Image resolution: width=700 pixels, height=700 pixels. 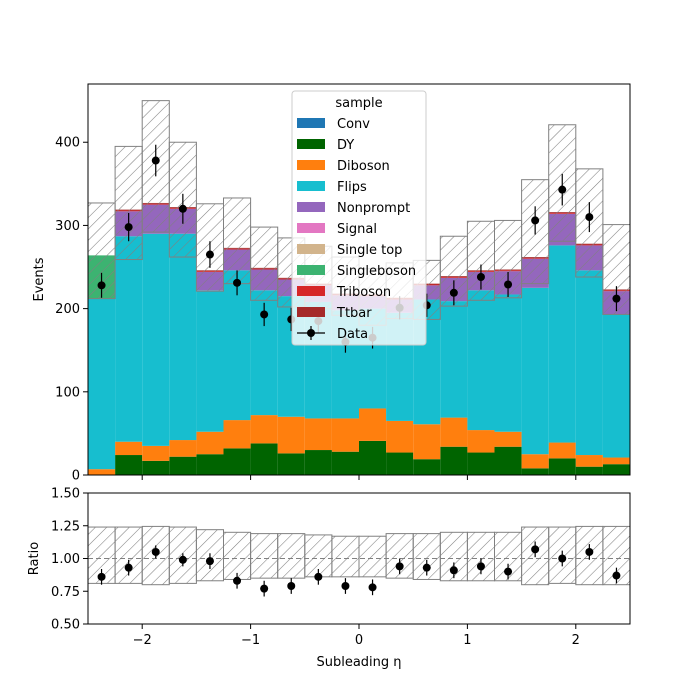 I want to click on x-tick-label: 0, so click(x=359, y=640).